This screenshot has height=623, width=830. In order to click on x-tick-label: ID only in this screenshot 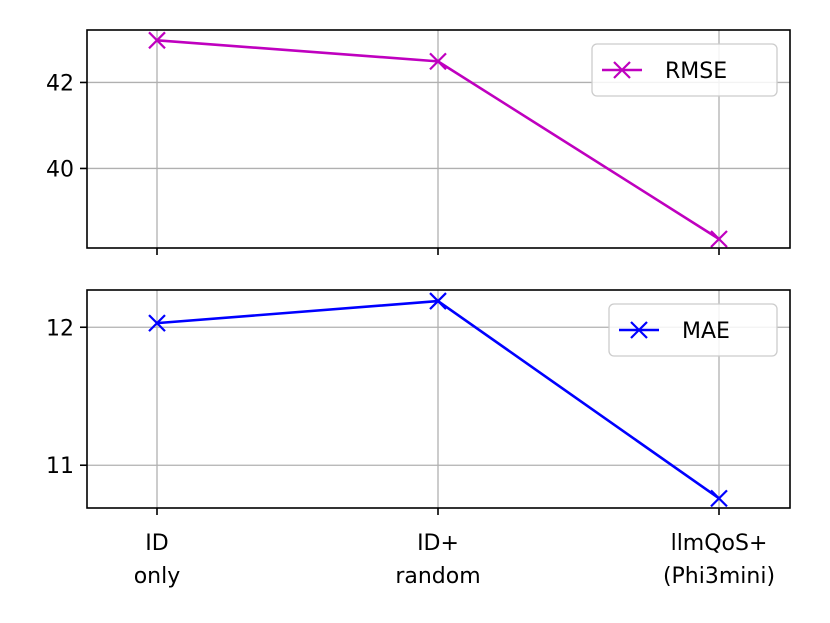, I will do `click(157, 560)`.